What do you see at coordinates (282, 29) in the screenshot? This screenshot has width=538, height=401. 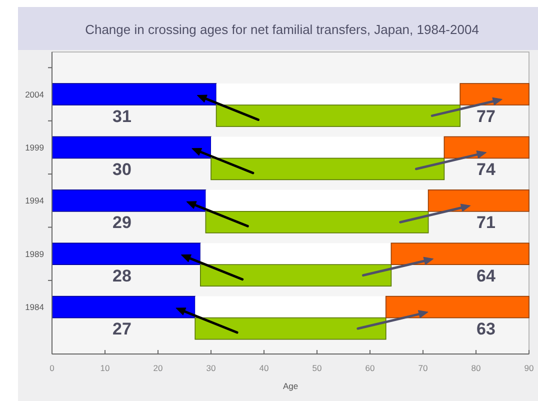 I see `chart-title: Change in crossing ages for net familial transfers, Japan, 1984-2004` at bounding box center [282, 29].